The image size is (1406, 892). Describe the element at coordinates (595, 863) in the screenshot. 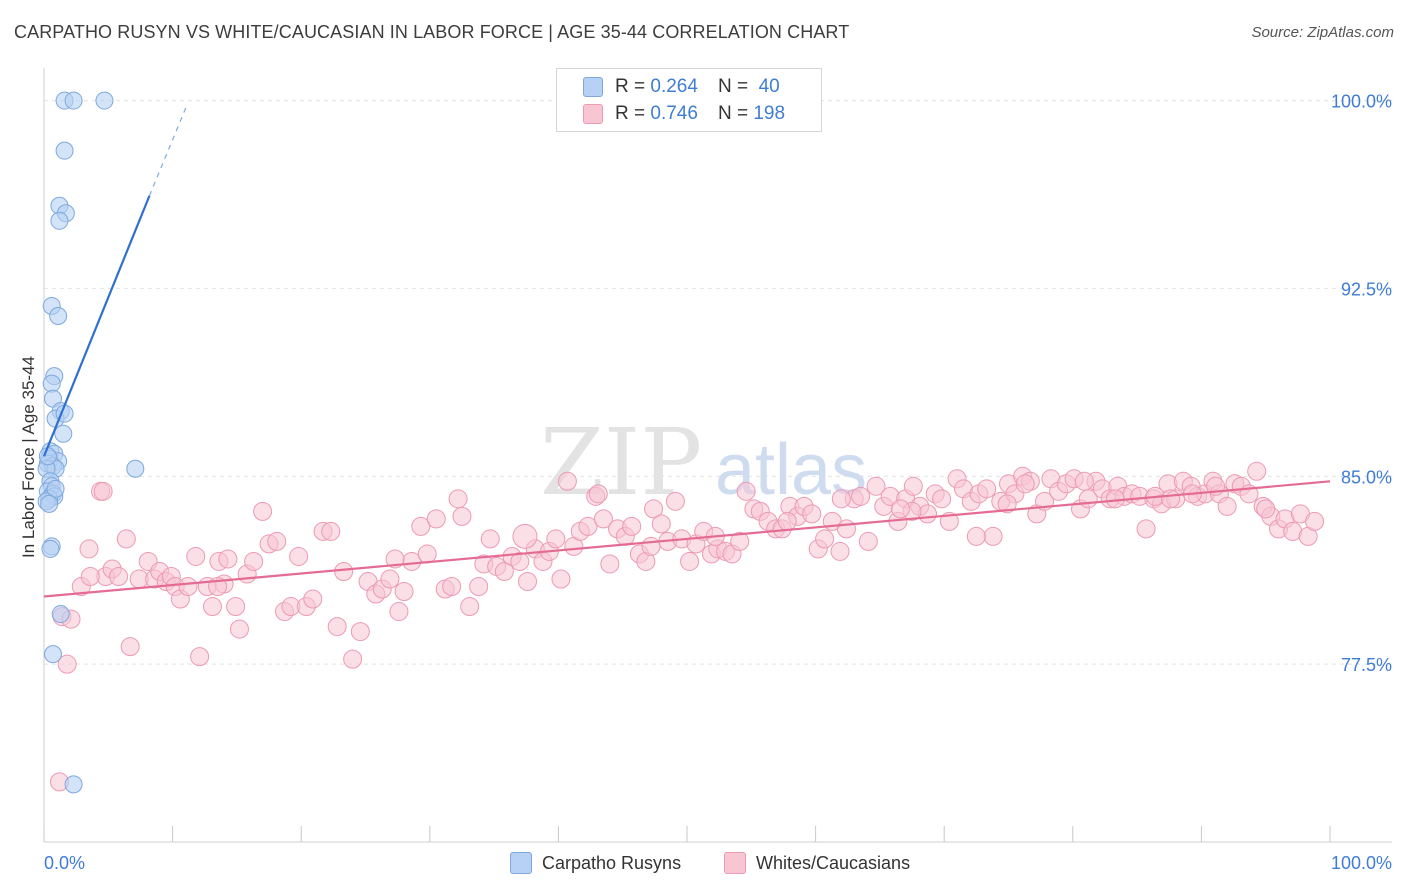

I see `legend-item-carpatho: Carpatho Rusyns` at that location.